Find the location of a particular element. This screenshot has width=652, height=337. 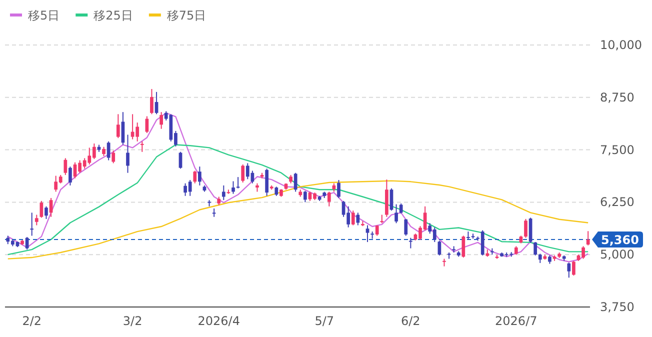

y-tick-label: 3,750 is located at coordinates (617, 307).